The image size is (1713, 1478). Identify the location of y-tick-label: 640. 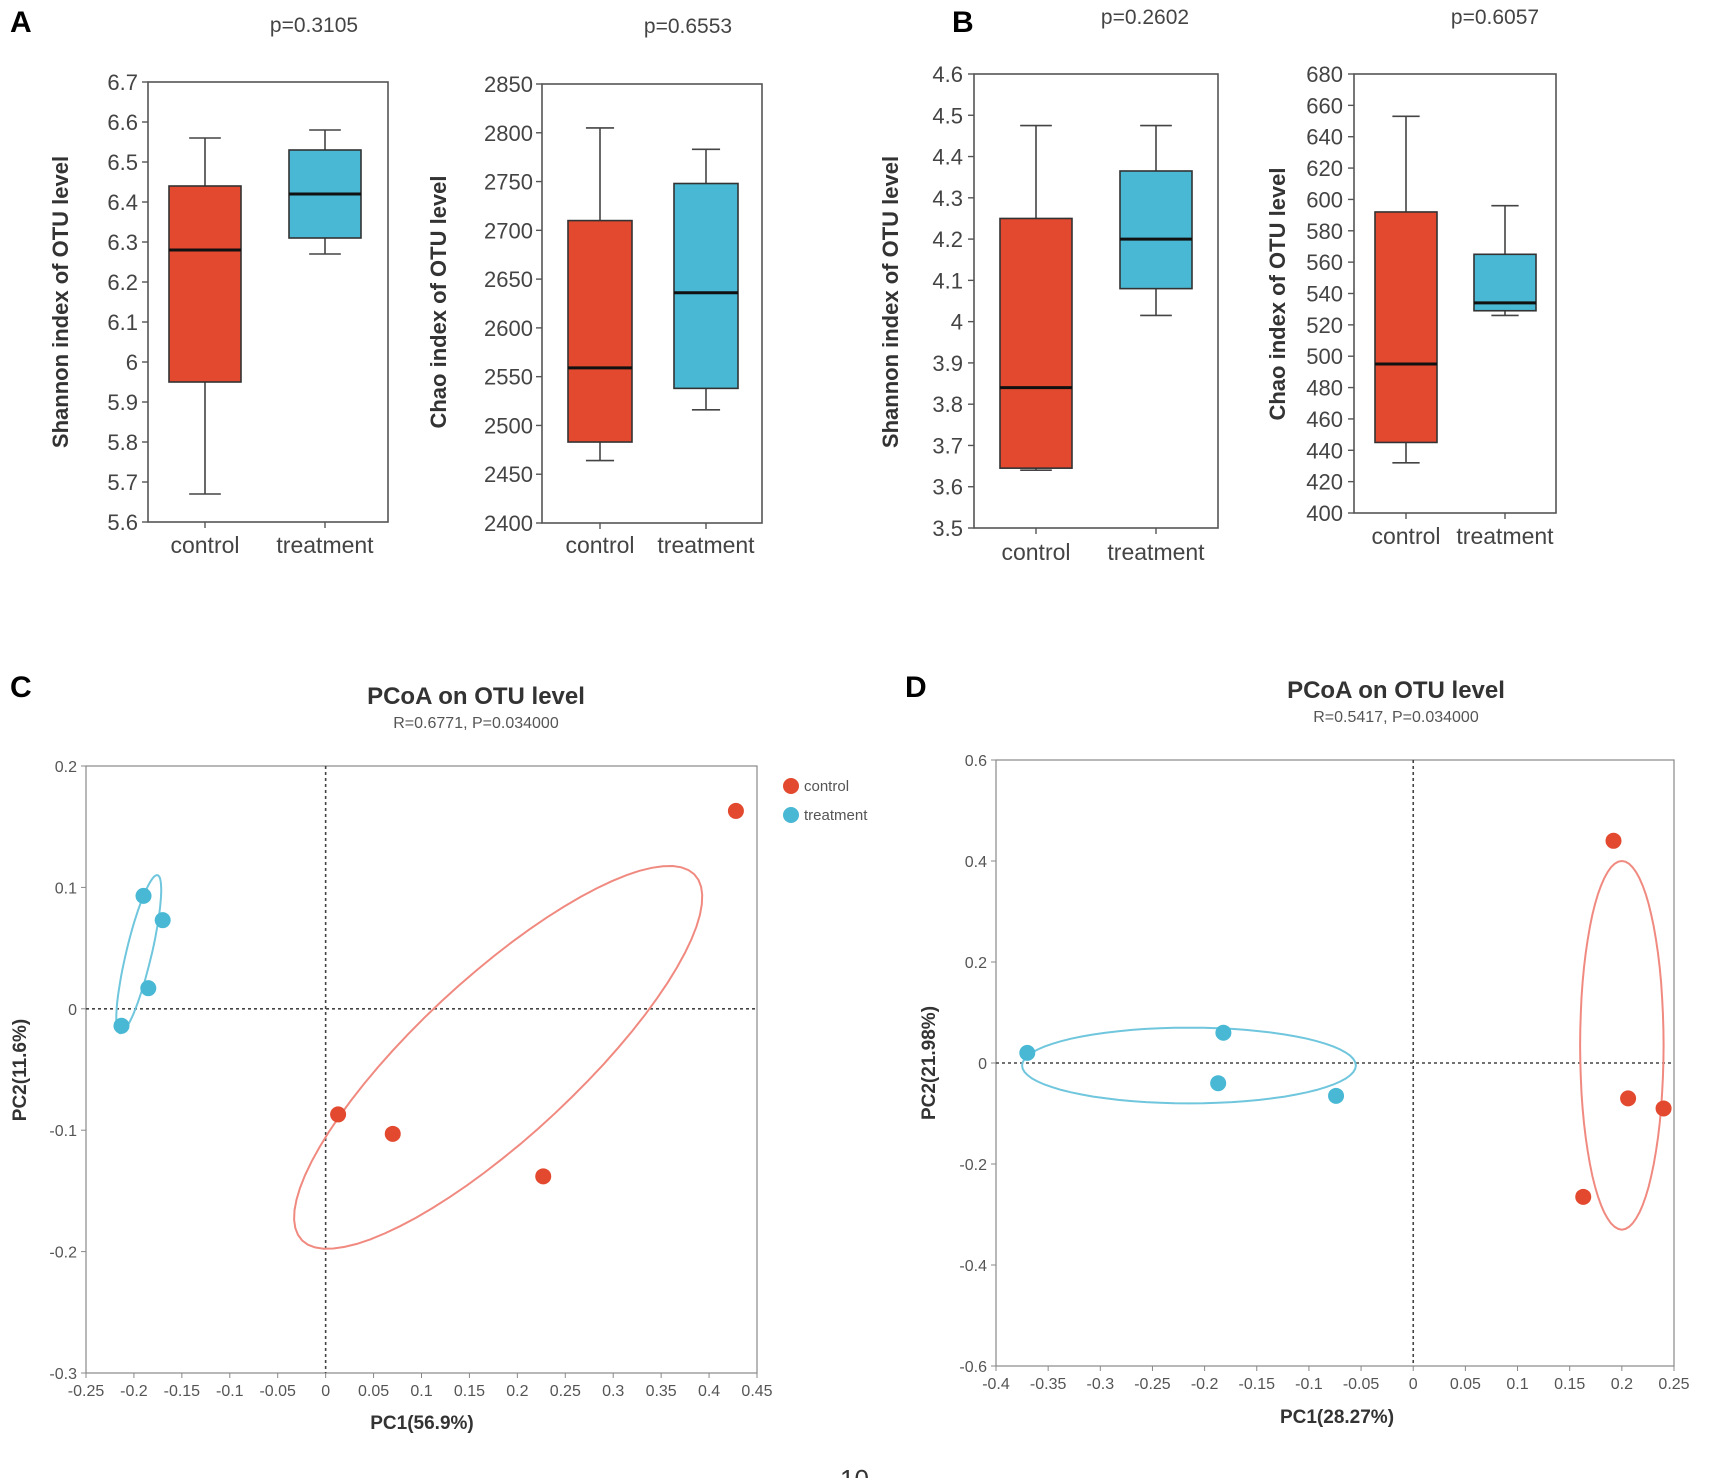
(1324, 137).